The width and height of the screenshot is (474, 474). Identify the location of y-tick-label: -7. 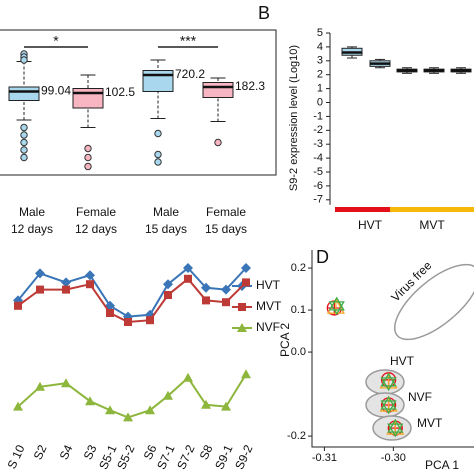
(318, 200).